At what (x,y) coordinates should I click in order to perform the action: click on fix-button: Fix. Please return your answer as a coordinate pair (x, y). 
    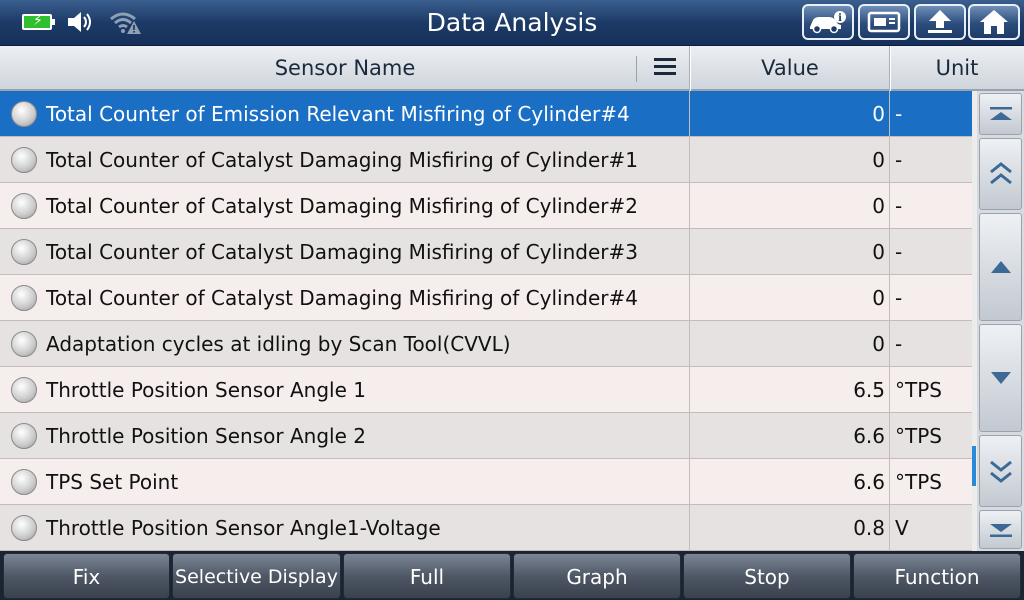
    Looking at the image, I should click on (86, 576).